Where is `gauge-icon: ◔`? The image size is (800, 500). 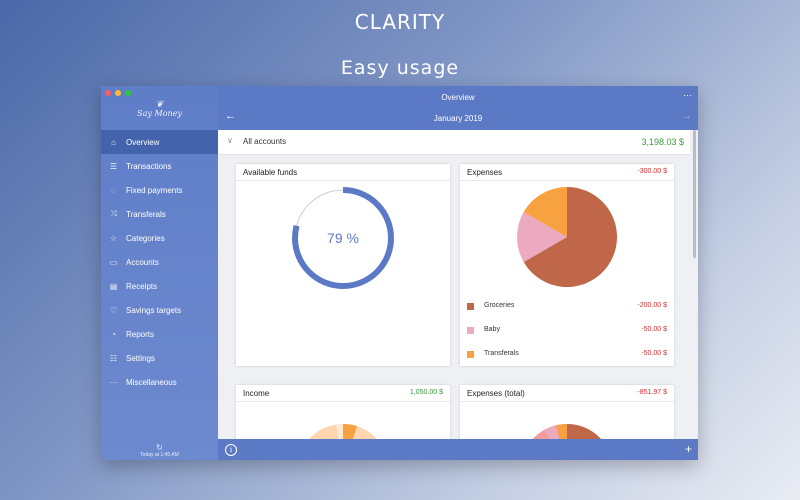
gauge-icon: ◔ is located at coordinates (113, 334).